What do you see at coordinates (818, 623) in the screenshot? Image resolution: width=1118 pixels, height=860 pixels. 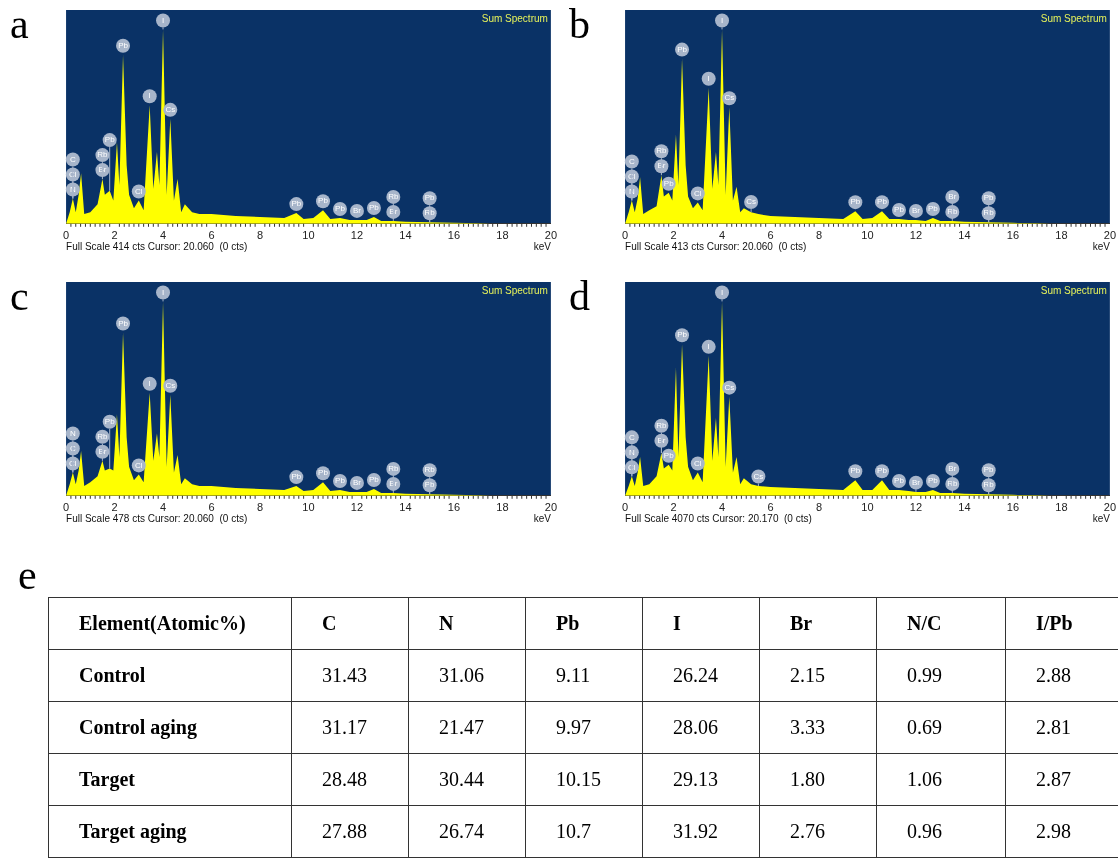 I see `category-label: Br` at bounding box center [818, 623].